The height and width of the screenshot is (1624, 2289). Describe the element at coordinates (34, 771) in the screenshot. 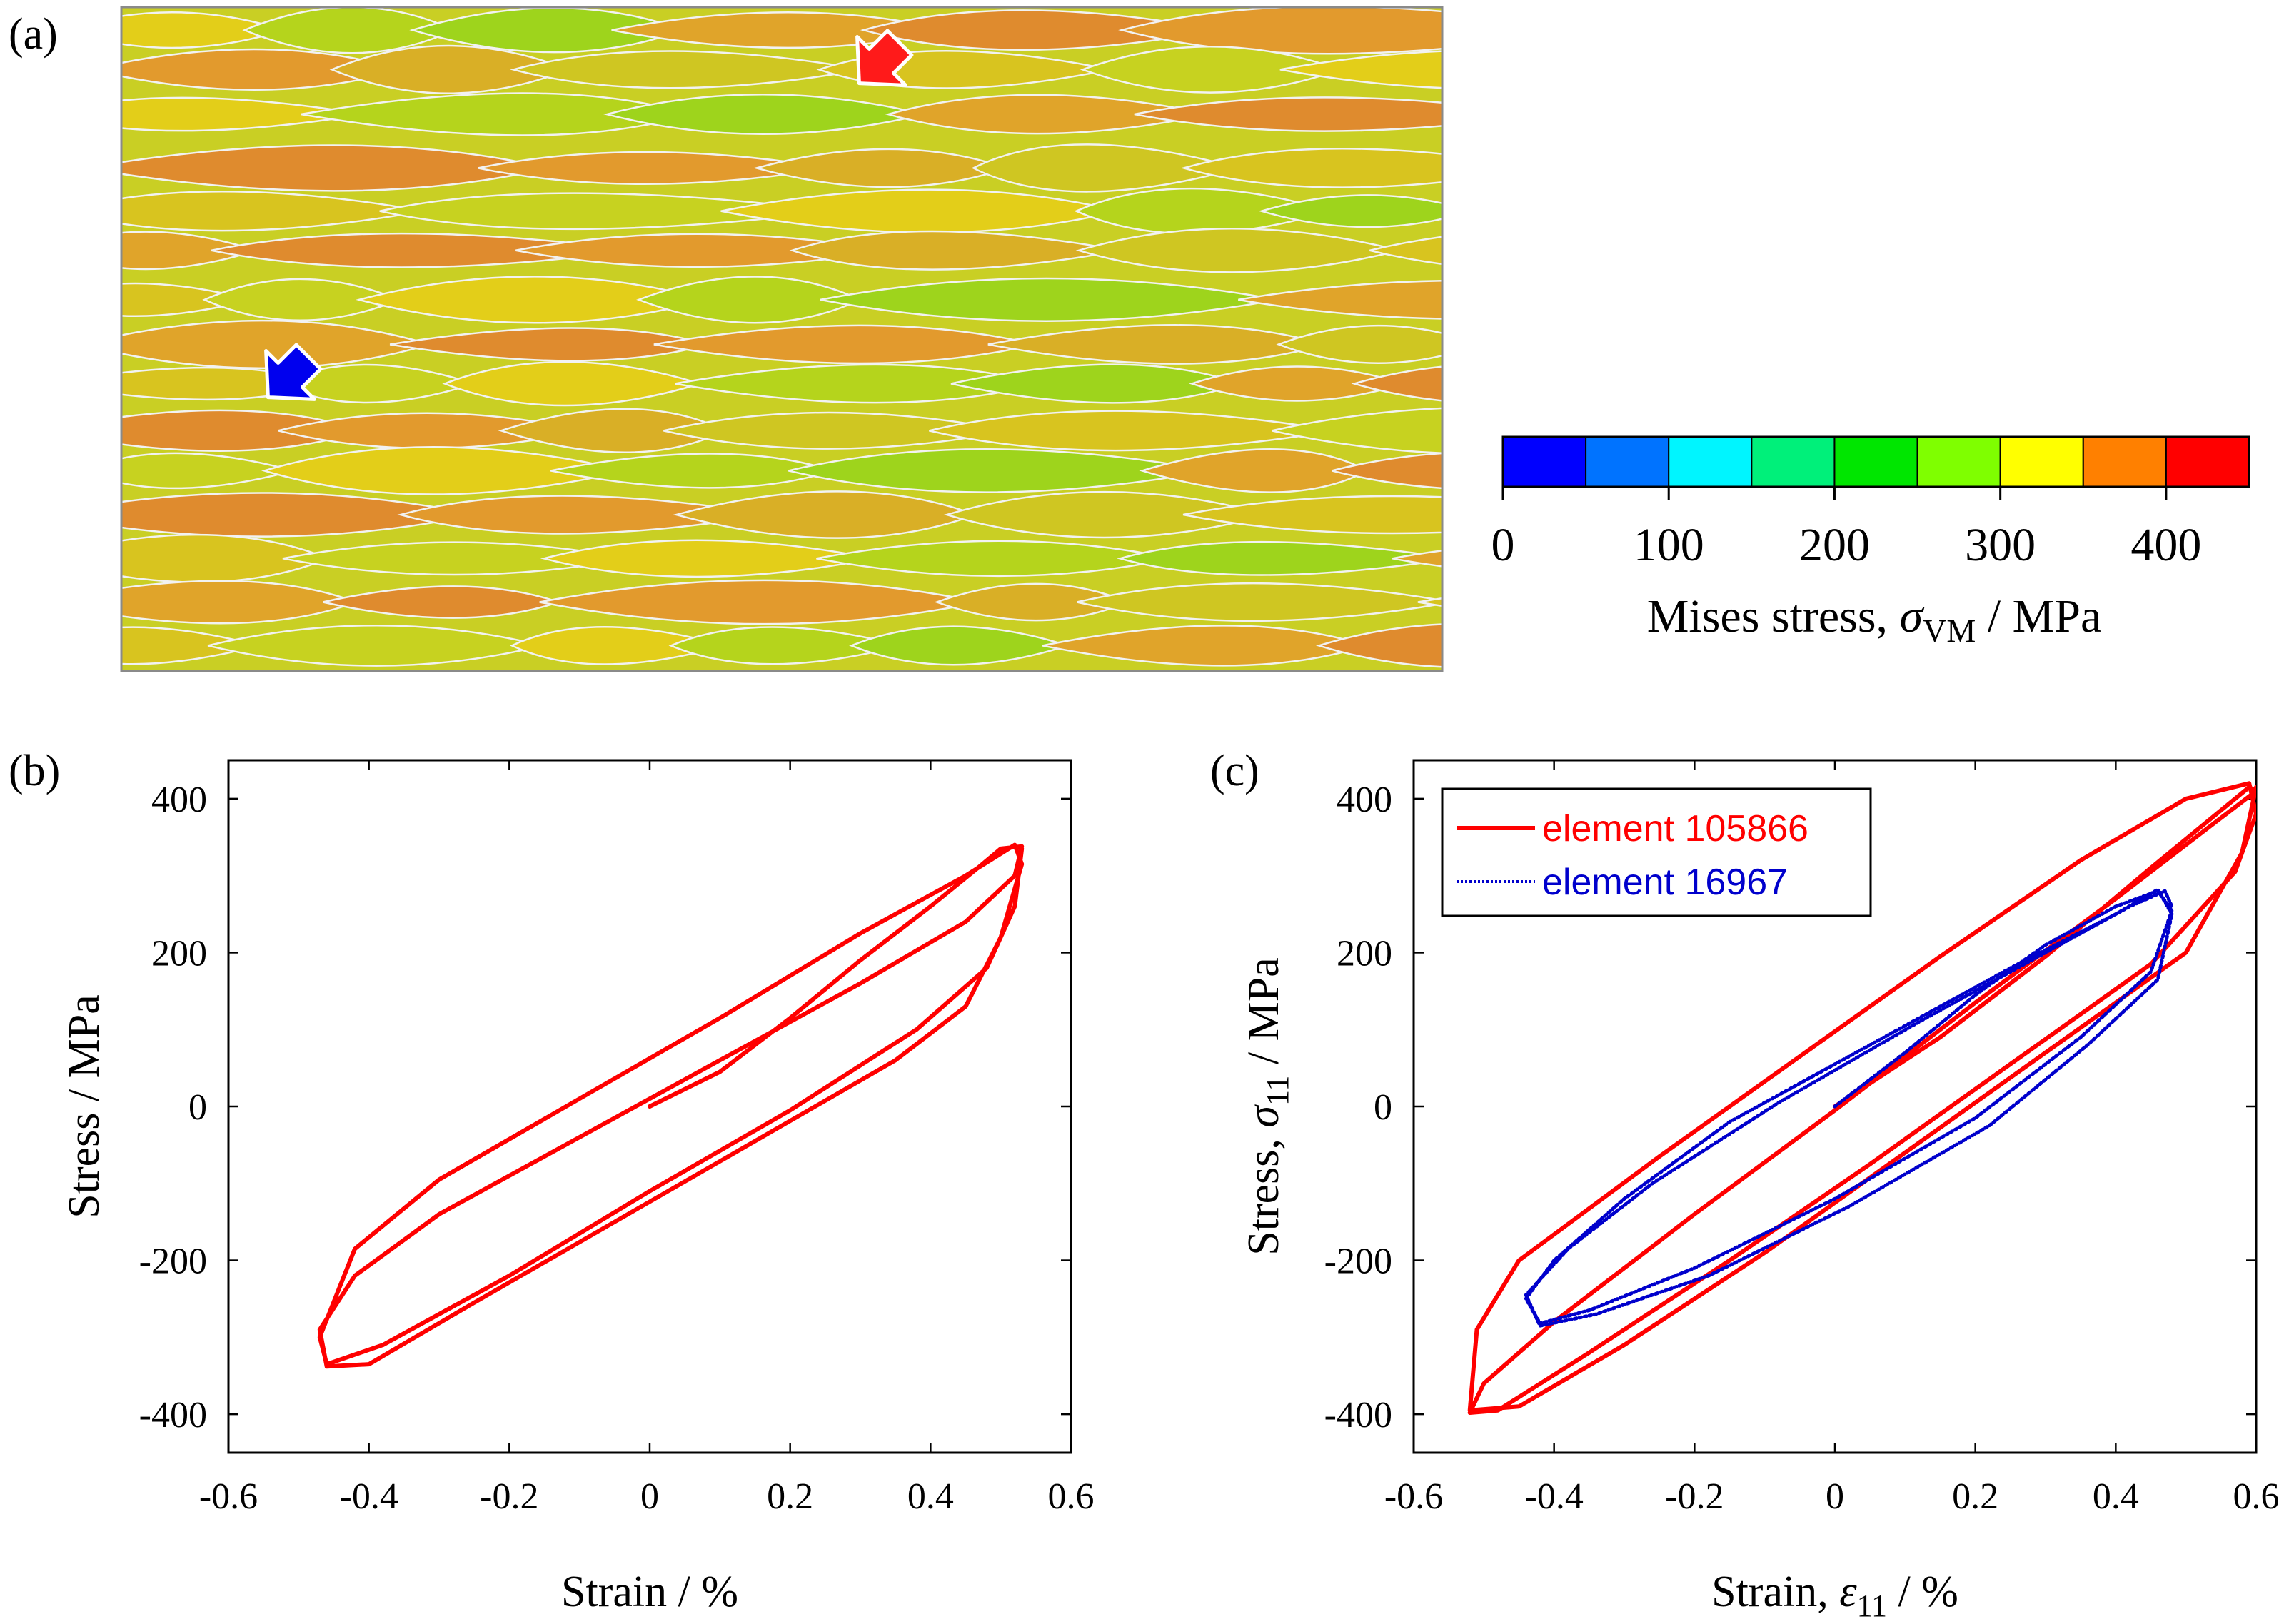

I see `panel-label-b: (b)` at that location.